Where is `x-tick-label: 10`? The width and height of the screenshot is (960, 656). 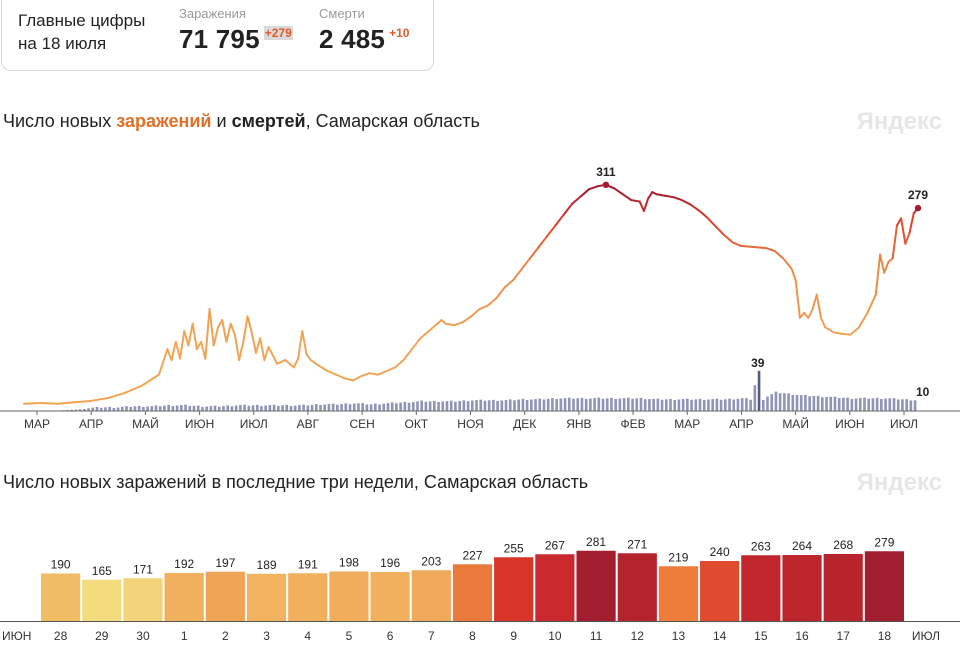 x-tick-label: 10 is located at coordinates (555, 636).